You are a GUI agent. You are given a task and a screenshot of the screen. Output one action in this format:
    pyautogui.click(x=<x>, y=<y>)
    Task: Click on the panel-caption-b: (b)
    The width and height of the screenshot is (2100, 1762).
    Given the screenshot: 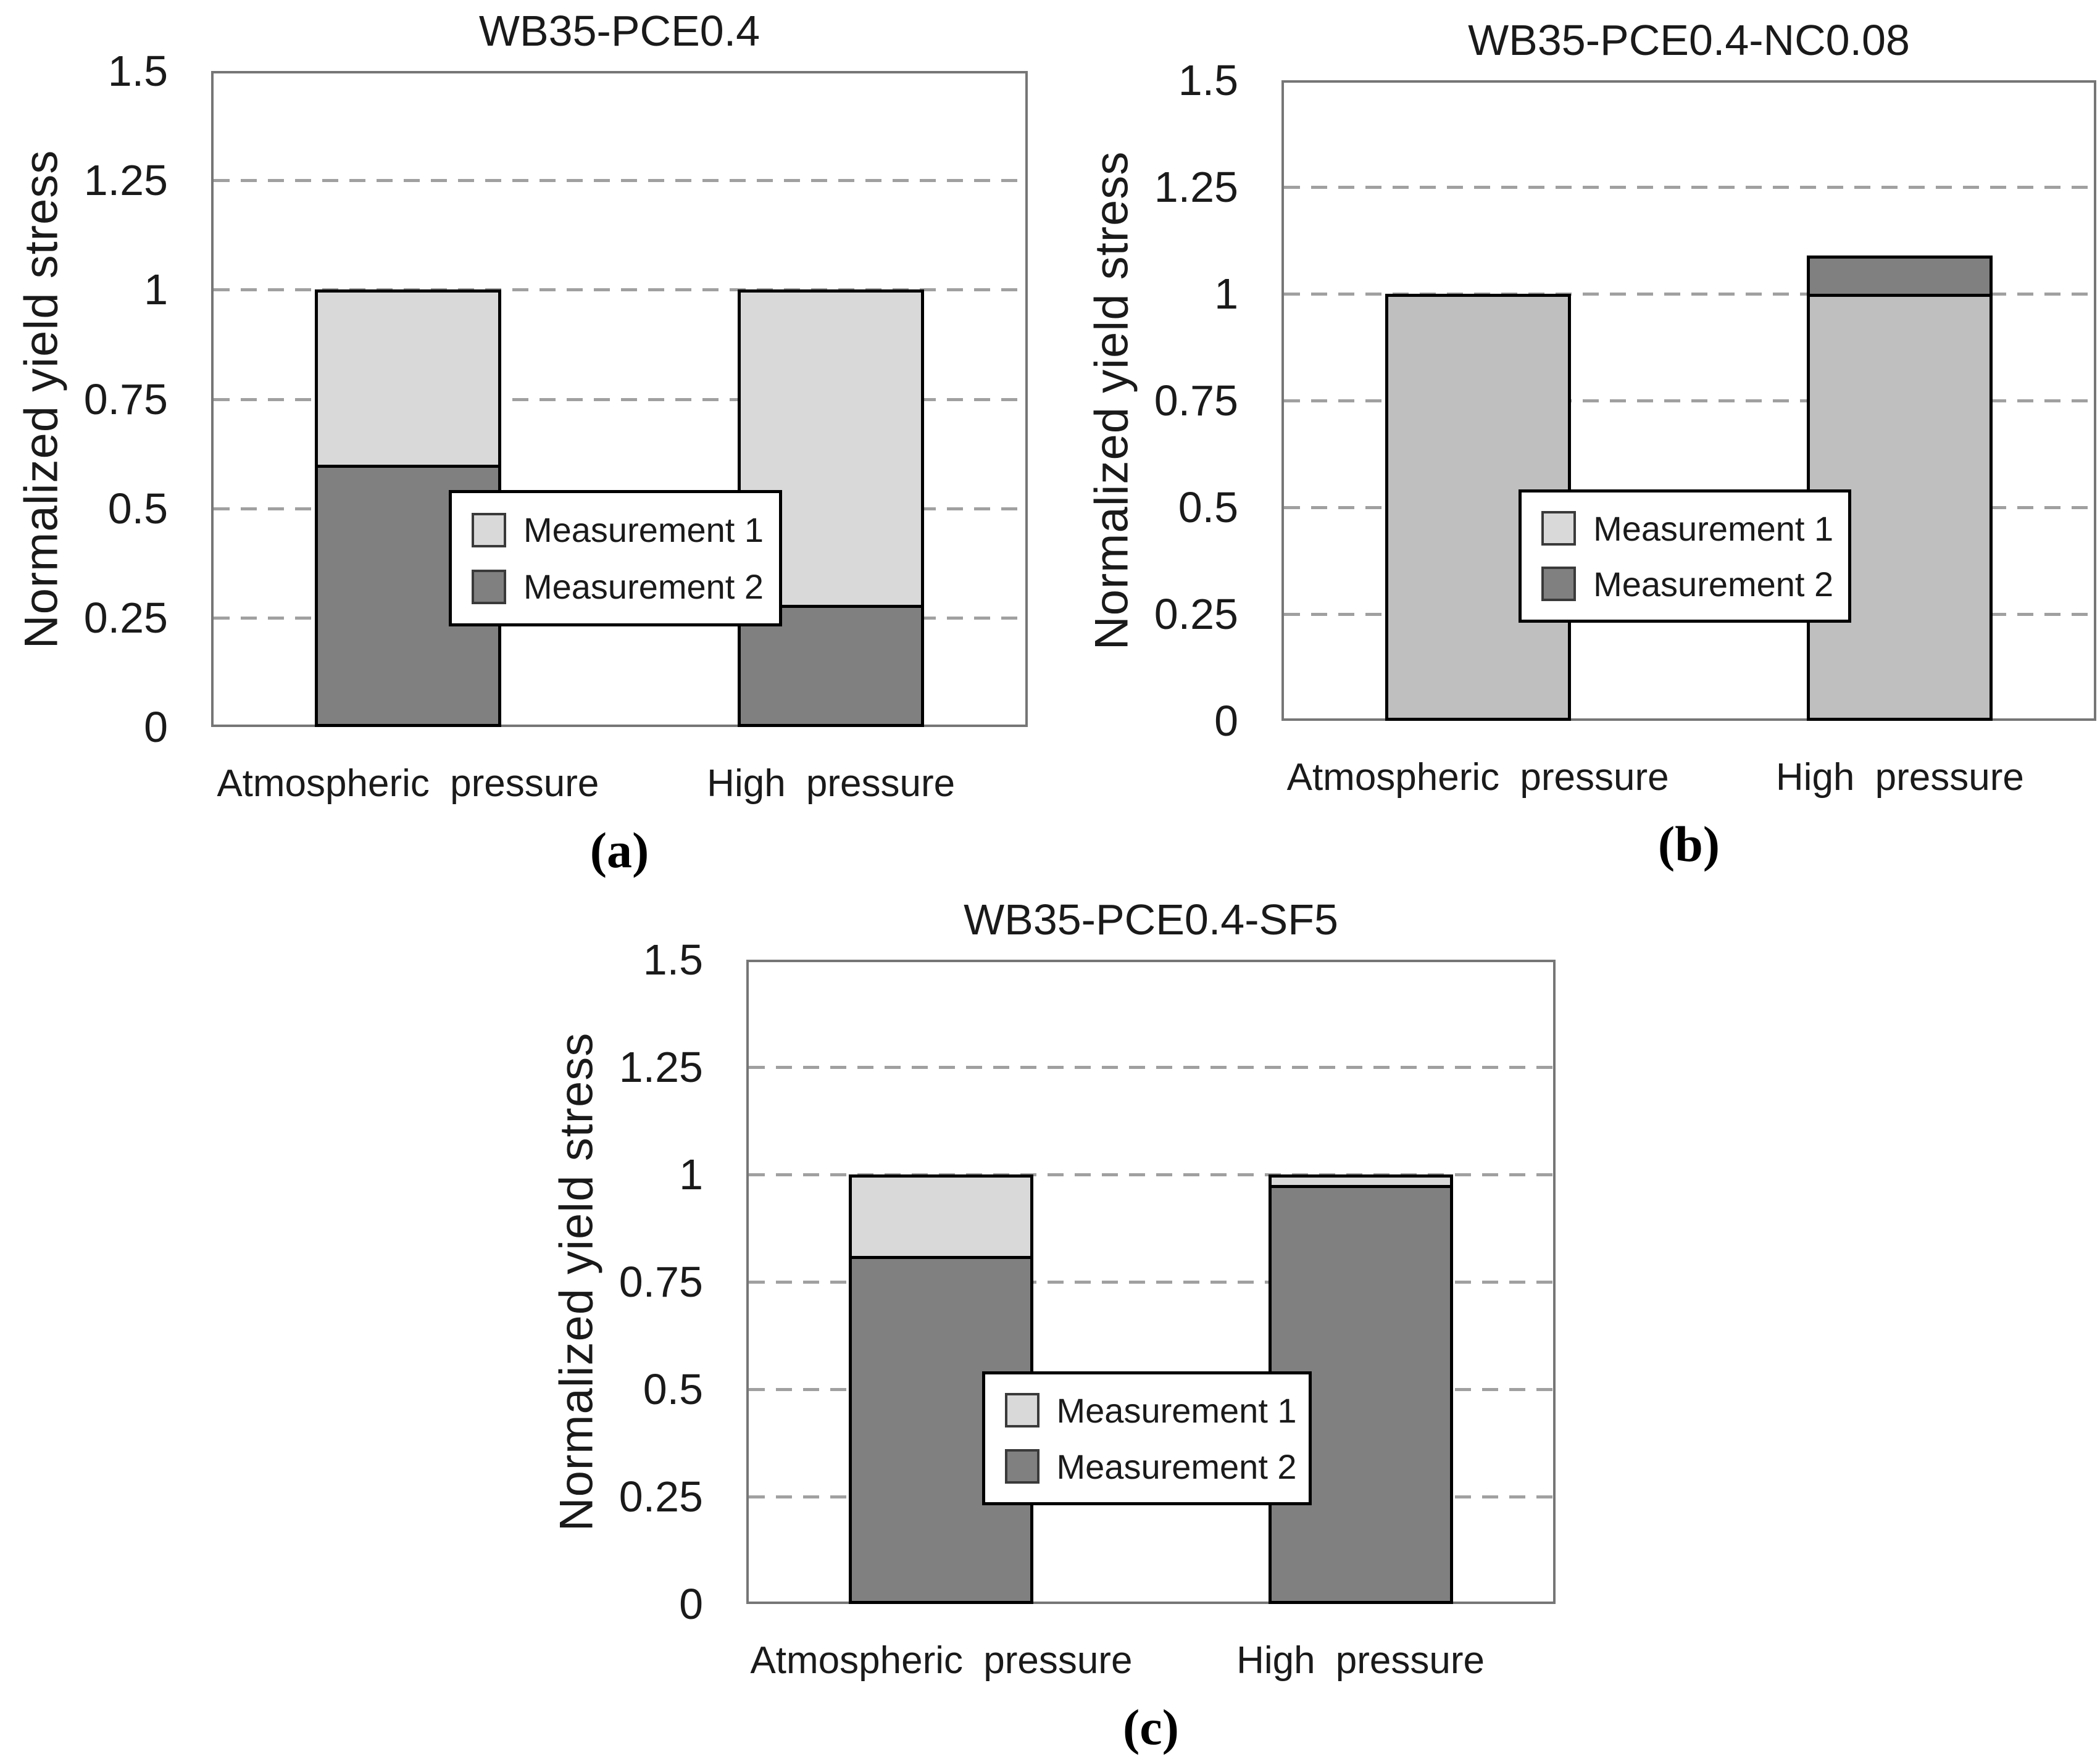 What is the action you would take?
    pyautogui.click(x=1689, y=844)
    